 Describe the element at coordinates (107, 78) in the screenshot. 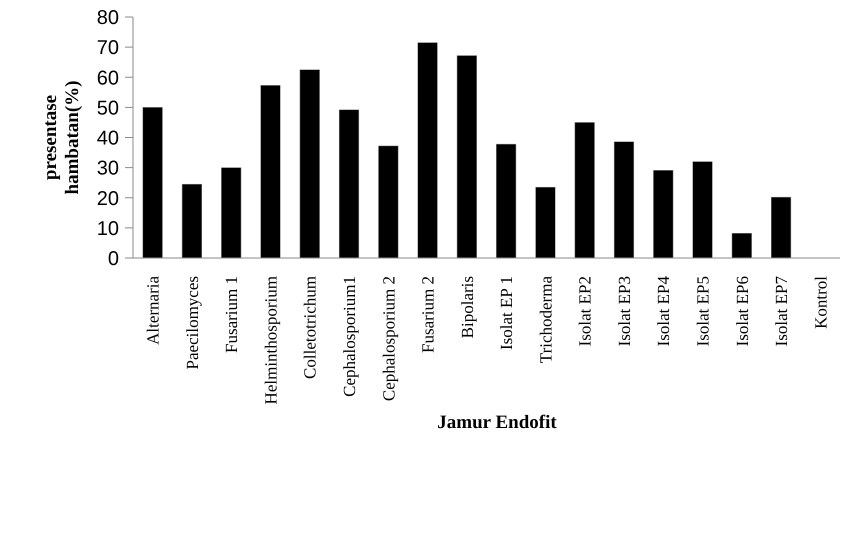

I see `y-tick-label: 60` at that location.